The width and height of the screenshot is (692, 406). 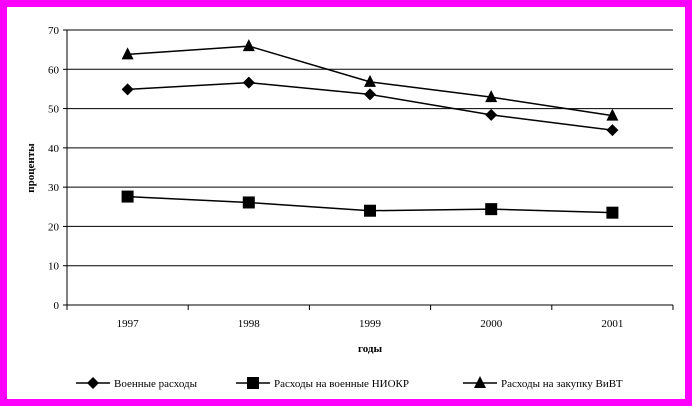 What do you see at coordinates (370, 349) in the screenshot?
I see `x-axis-label: годы` at bounding box center [370, 349].